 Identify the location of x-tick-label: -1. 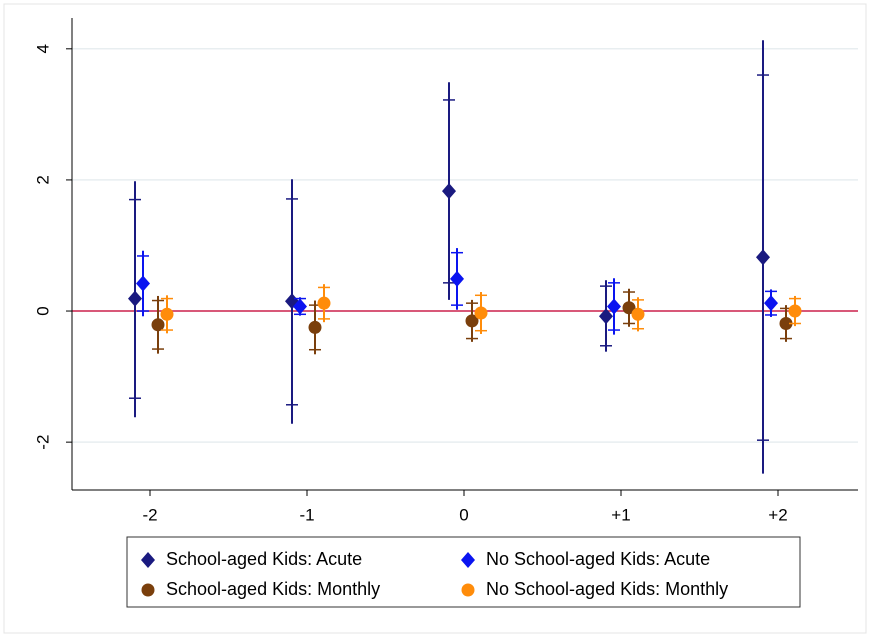
(306, 514).